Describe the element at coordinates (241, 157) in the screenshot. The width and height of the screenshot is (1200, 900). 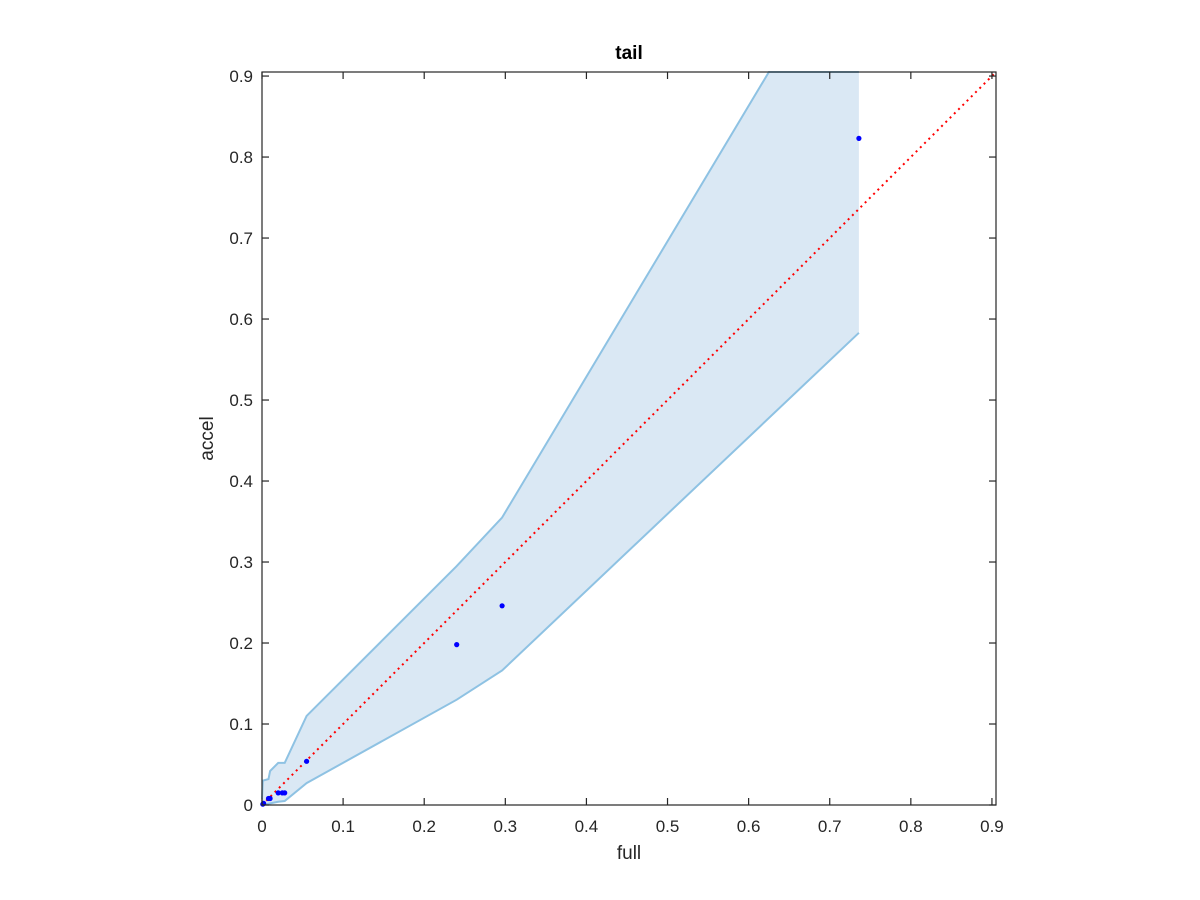
I see `y-tick-label: 0.8` at that location.